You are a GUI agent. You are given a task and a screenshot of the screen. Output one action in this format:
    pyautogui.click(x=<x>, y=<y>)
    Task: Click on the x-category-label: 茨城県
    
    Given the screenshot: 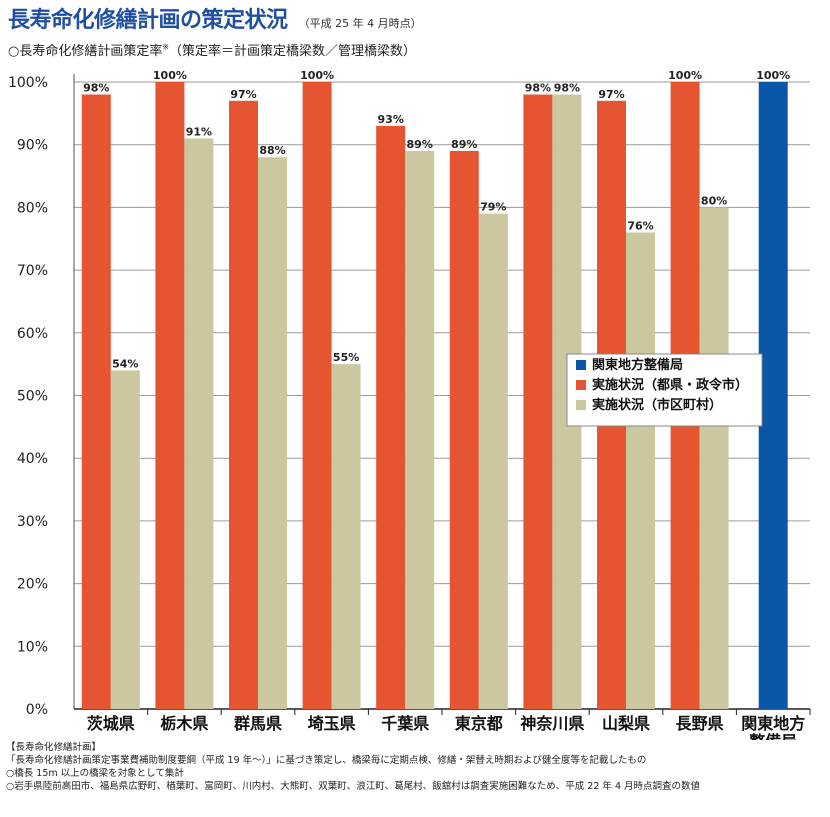 What is the action you would take?
    pyautogui.click(x=111, y=723)
    